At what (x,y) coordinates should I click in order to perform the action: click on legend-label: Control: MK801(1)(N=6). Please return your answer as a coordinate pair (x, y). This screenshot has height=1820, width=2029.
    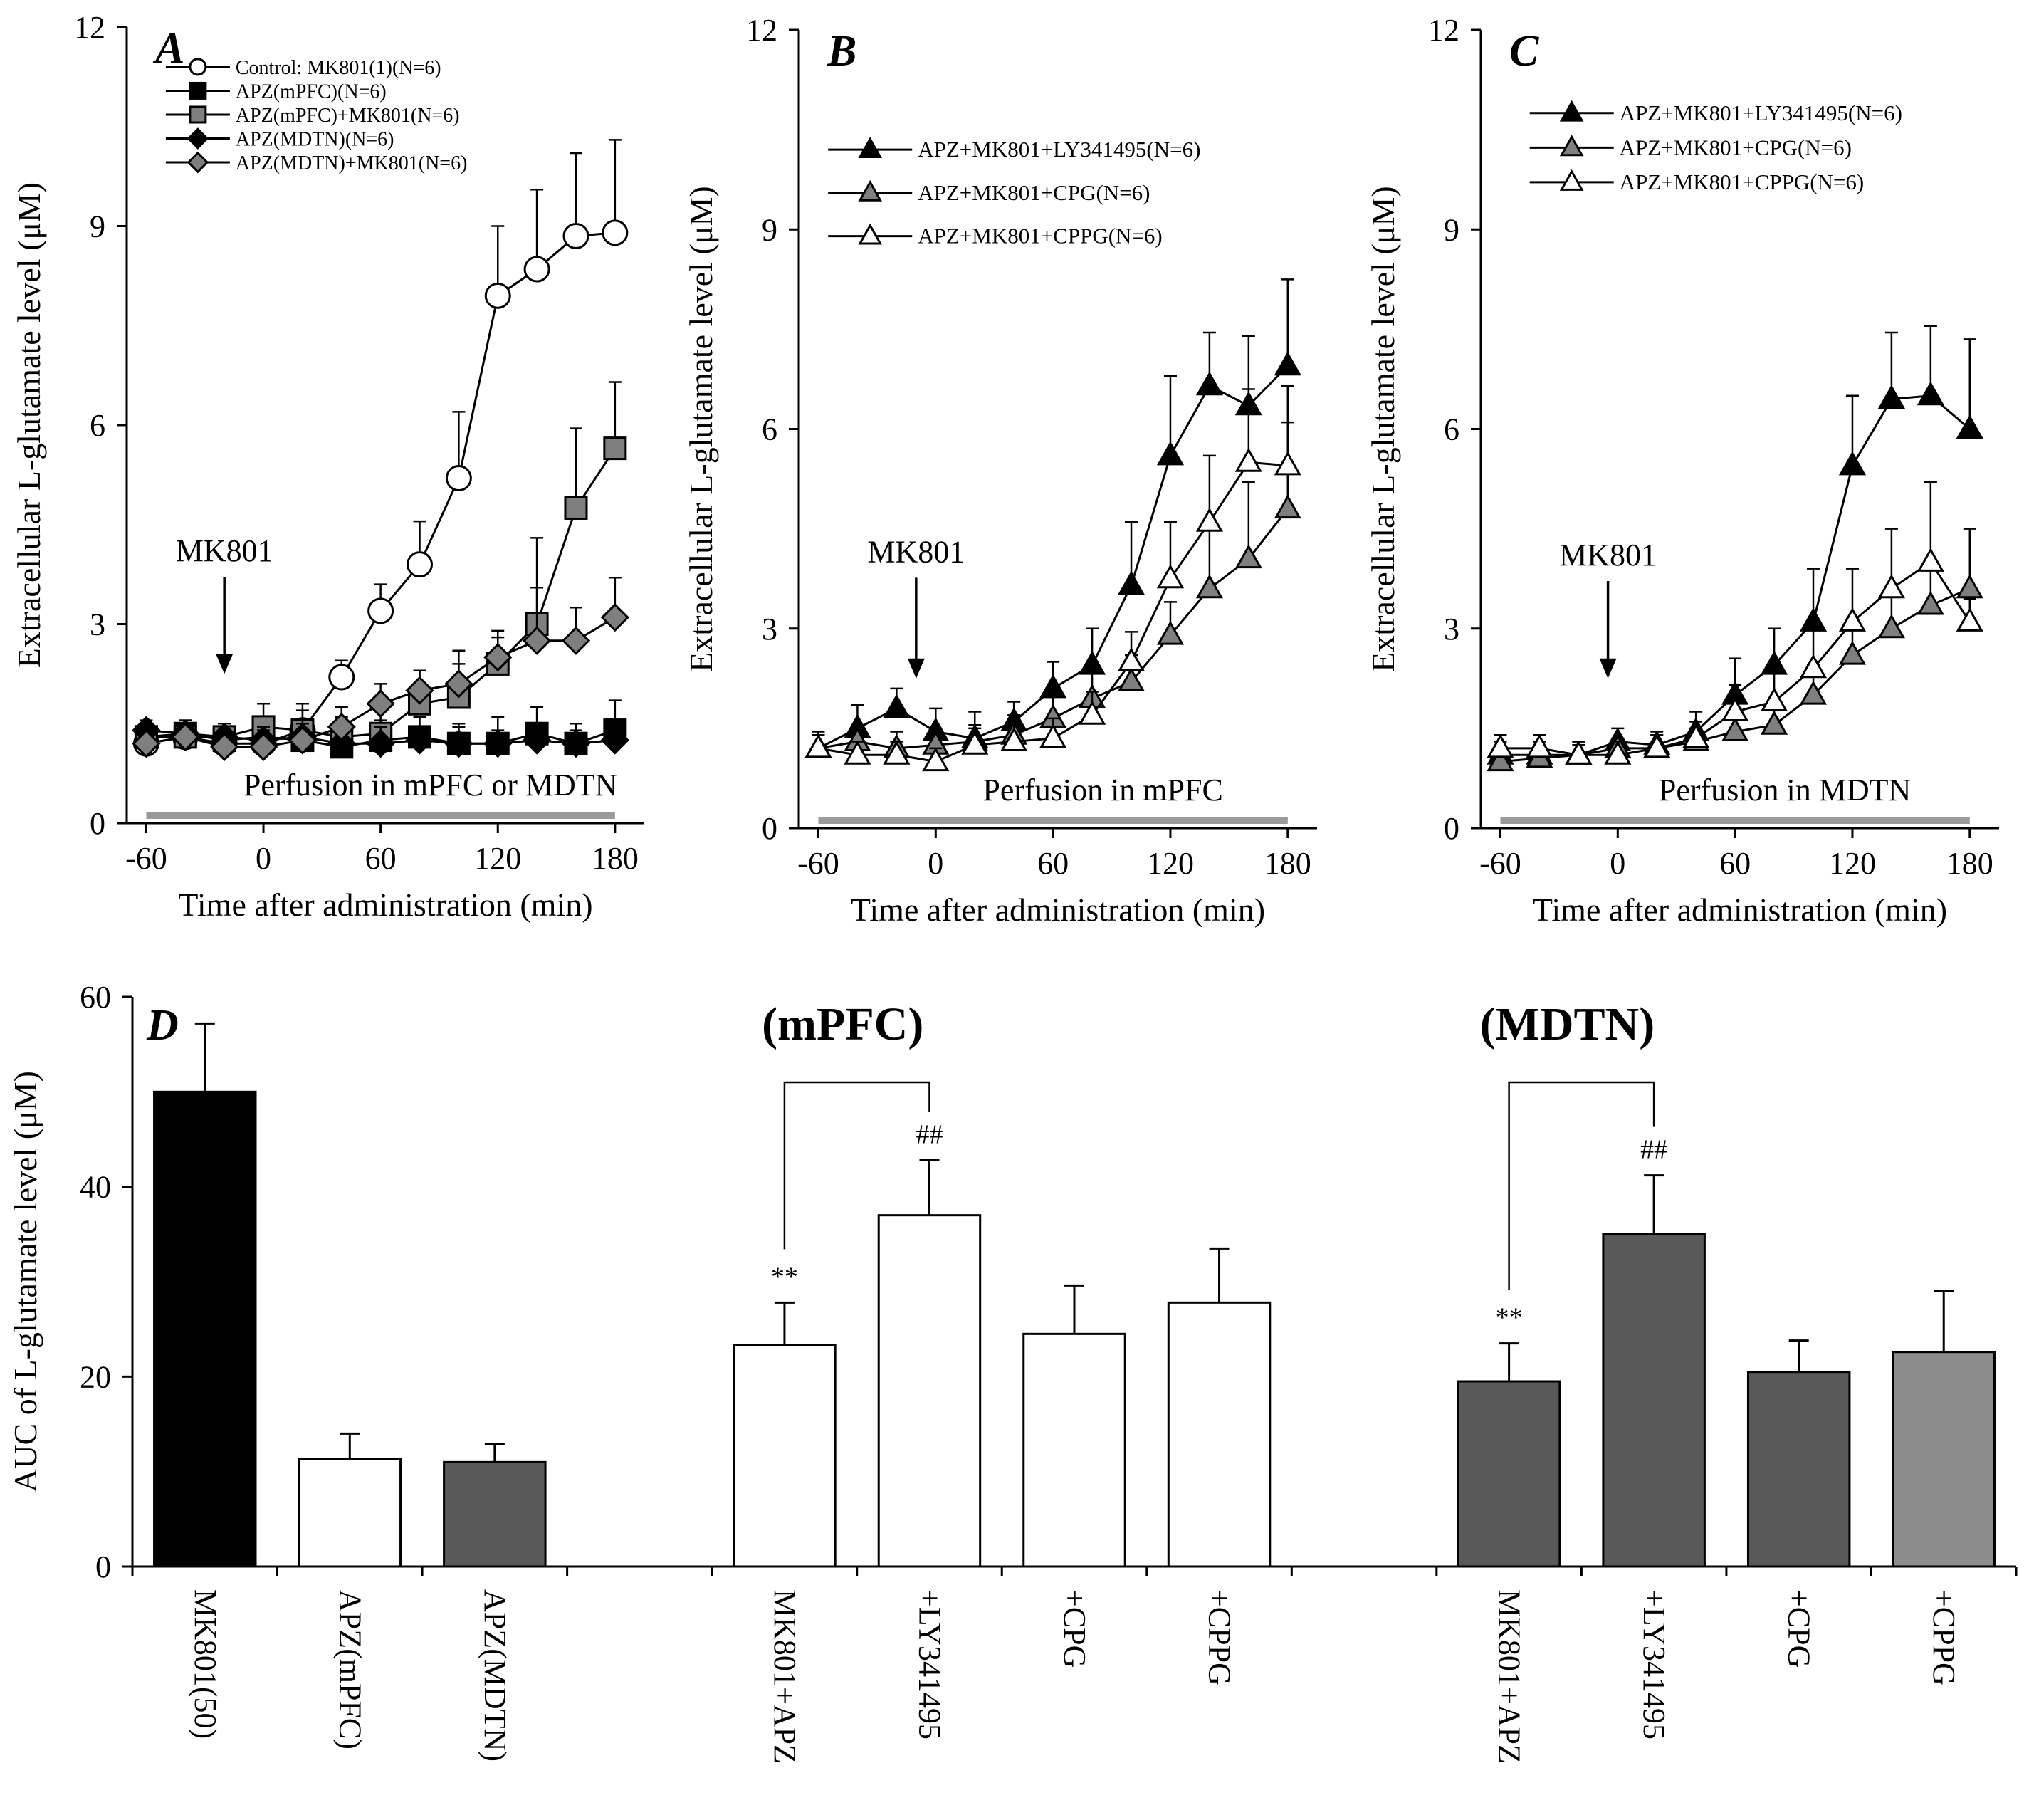
    Looking at the image, I should click on (338, 68).